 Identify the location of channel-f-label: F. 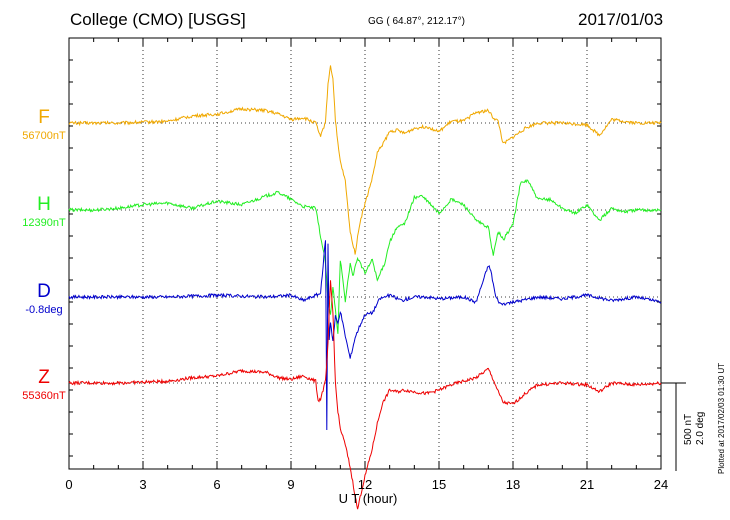
(44, 117).